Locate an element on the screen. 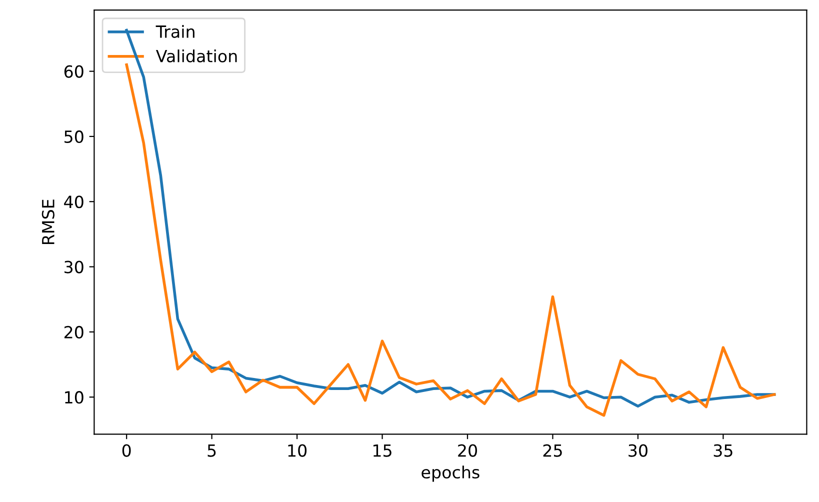 This screenshot has width=819, height=502. y-tick-label: 10 is located at coordinates (74, 397).